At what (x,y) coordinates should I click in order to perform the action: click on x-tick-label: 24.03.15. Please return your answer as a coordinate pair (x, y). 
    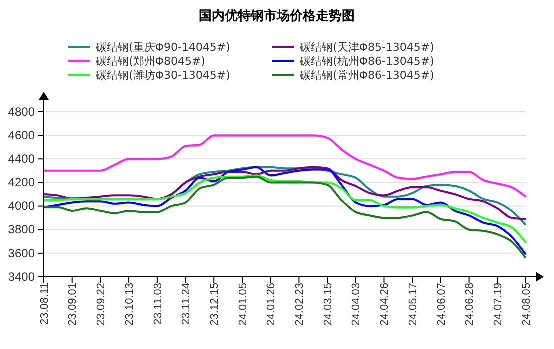
    Looking at the image, I should click on (328, 304).